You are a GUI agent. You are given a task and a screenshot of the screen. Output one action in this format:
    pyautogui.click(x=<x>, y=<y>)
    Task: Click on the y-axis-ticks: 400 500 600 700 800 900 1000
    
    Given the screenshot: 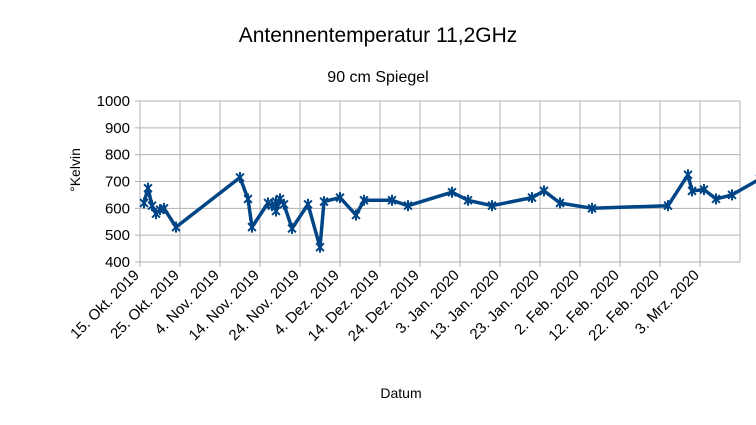 What is the action you would take?
    pyautogui.click(x=113, y=182)
    